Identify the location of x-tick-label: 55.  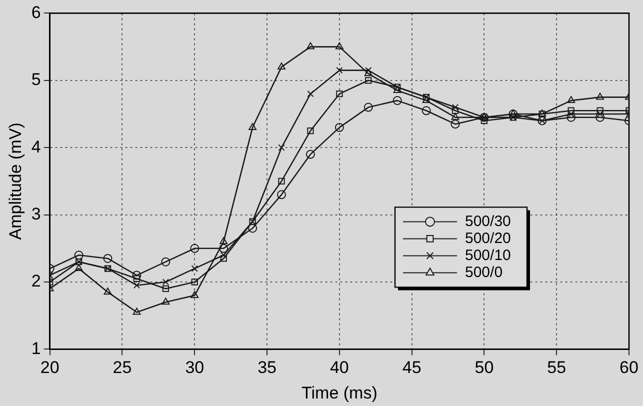
(556, 368).